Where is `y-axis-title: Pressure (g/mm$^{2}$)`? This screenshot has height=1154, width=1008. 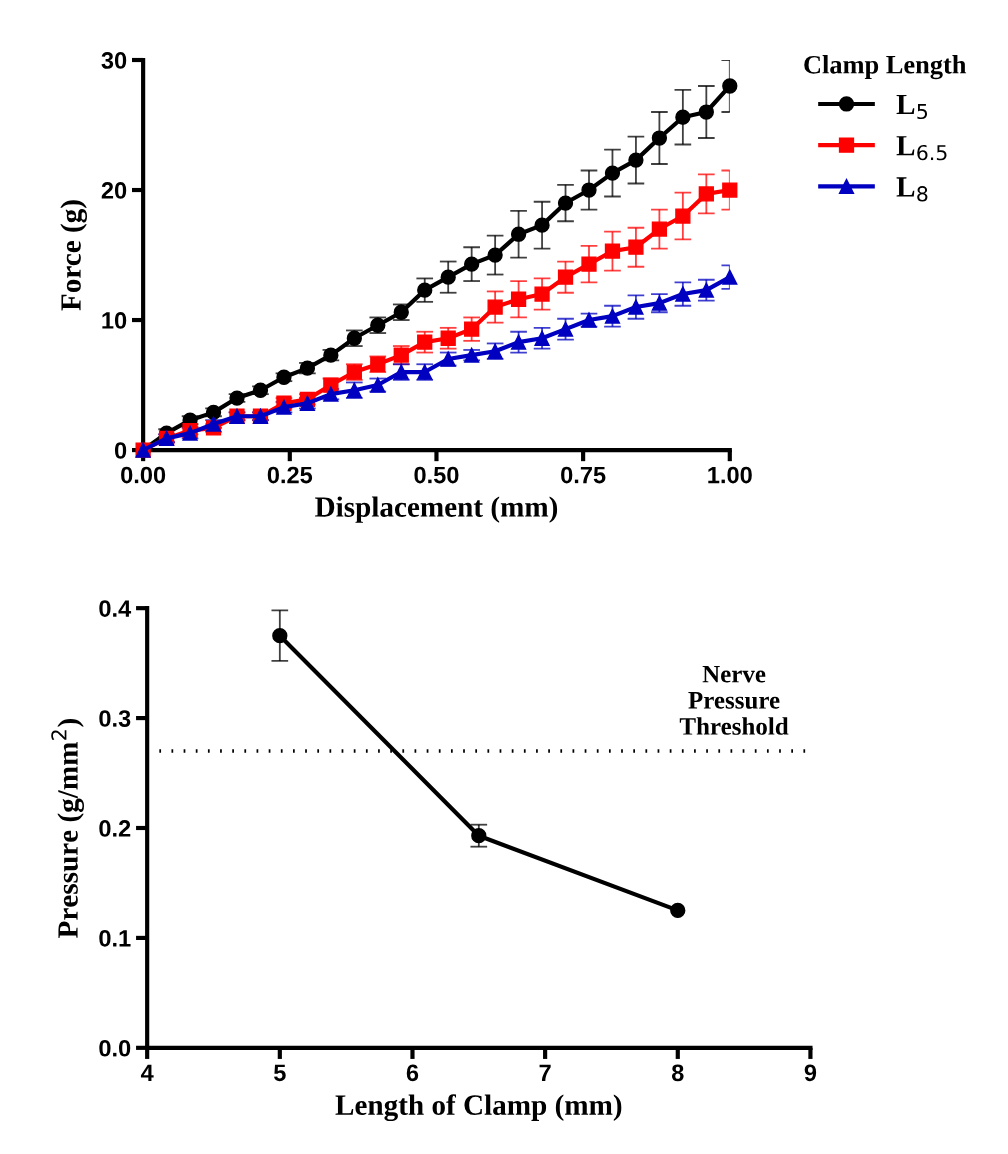 y-axis-title: Pressure (g/mm$^{2}$) is located at coordinates (67, 828).